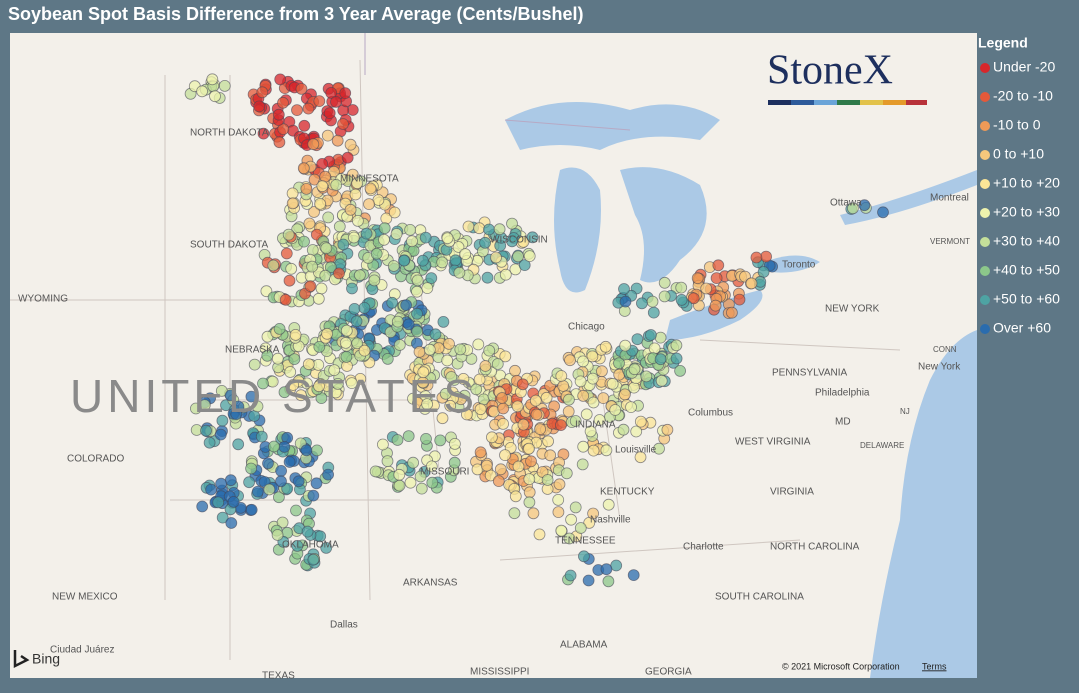  What do you see at coordinates (1017, 125) in the screenshot?
I see `legend-label: -10 to 0` at bounding box center [1017, 125].